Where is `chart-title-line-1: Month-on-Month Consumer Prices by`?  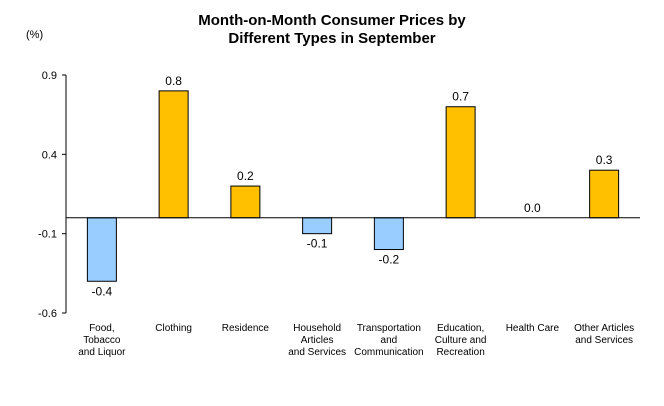 chart-title-line-1: Month-on-Month Consumer Prices by is located at coordinates (332, 20).